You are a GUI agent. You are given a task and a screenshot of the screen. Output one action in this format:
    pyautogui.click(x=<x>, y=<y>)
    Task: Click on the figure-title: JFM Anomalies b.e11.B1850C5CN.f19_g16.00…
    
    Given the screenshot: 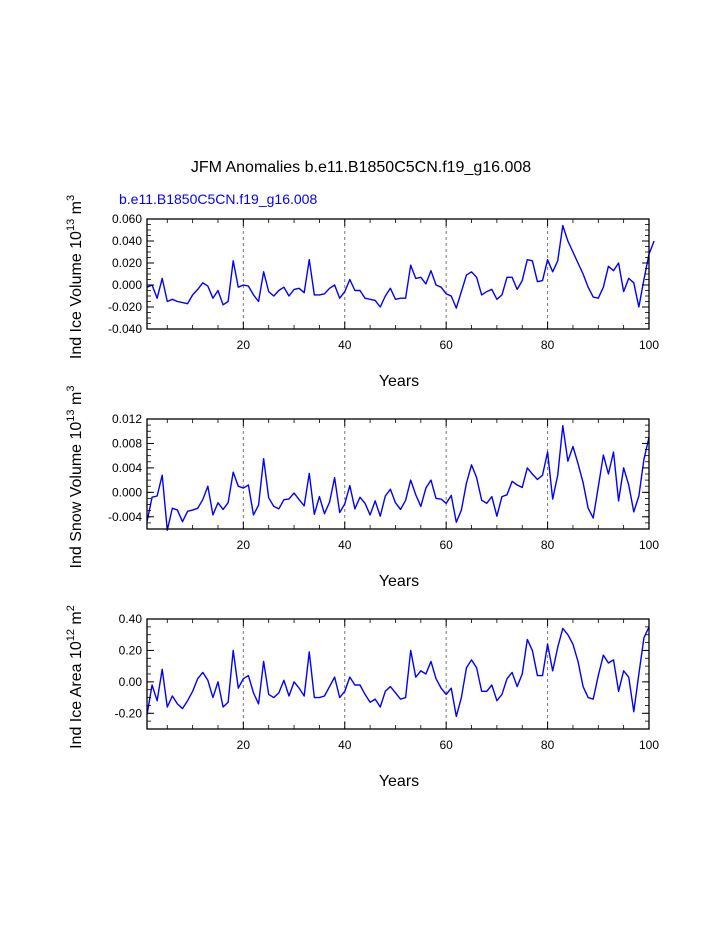 What is the action you would take?
    pyautogui.click(x=361, y=167)
    